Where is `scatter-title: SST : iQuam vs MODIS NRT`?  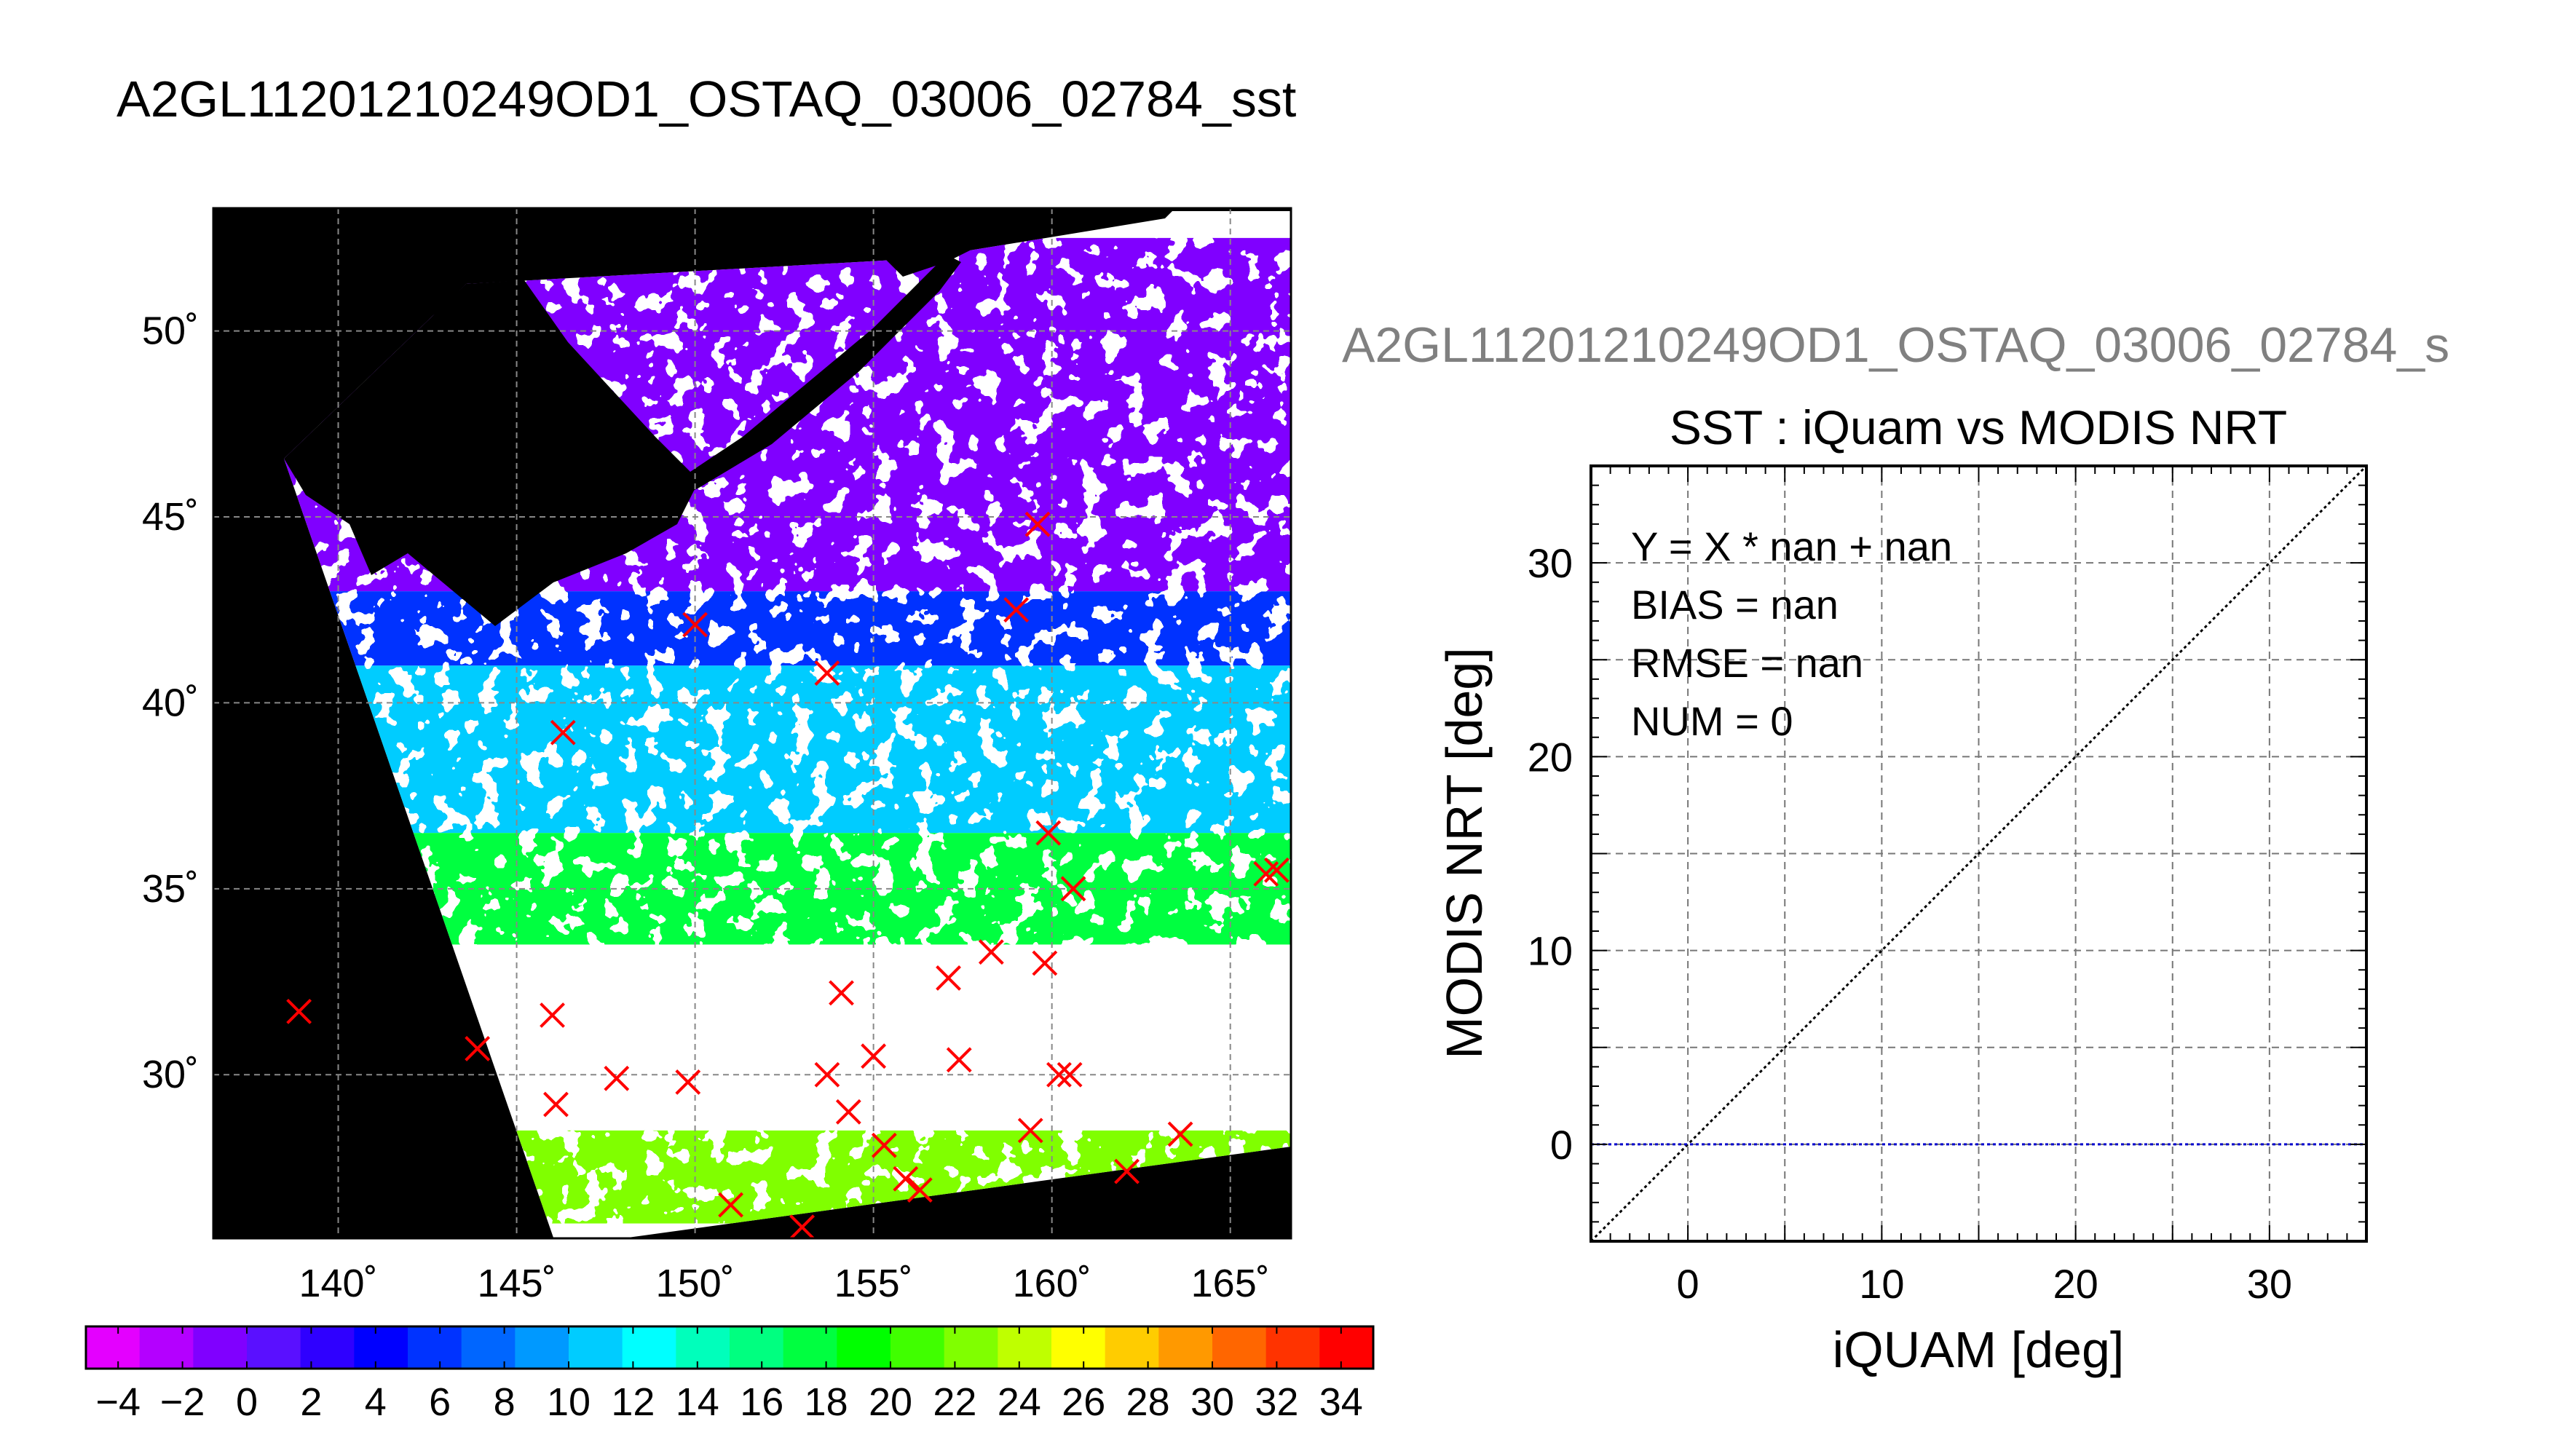 scatter-title: SST : iQuam vs MODIS NRT is located at coordinates (1978, 427).